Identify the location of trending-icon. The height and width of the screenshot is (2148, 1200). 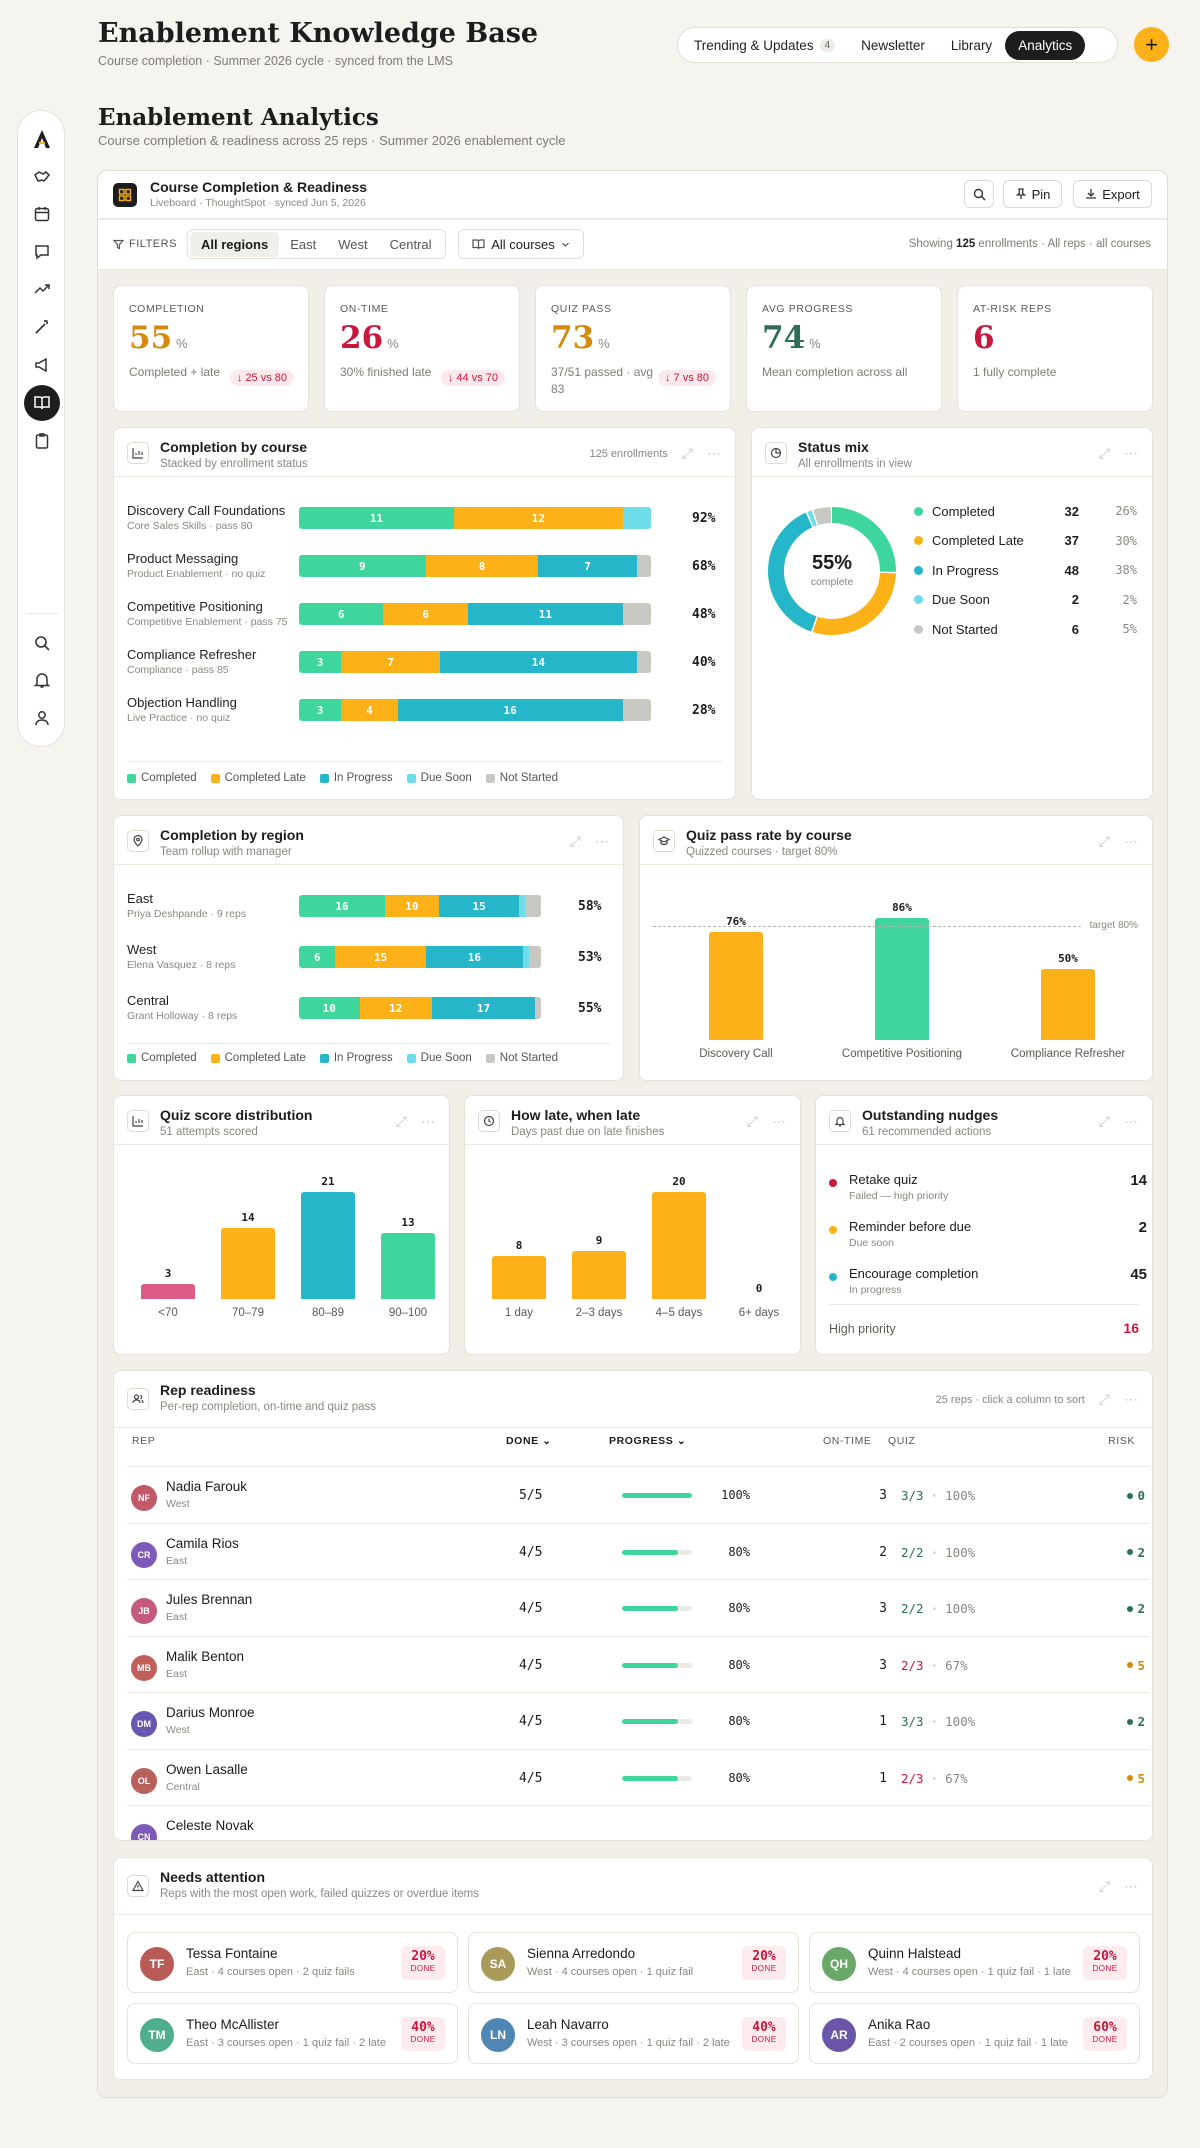
(42, 289).